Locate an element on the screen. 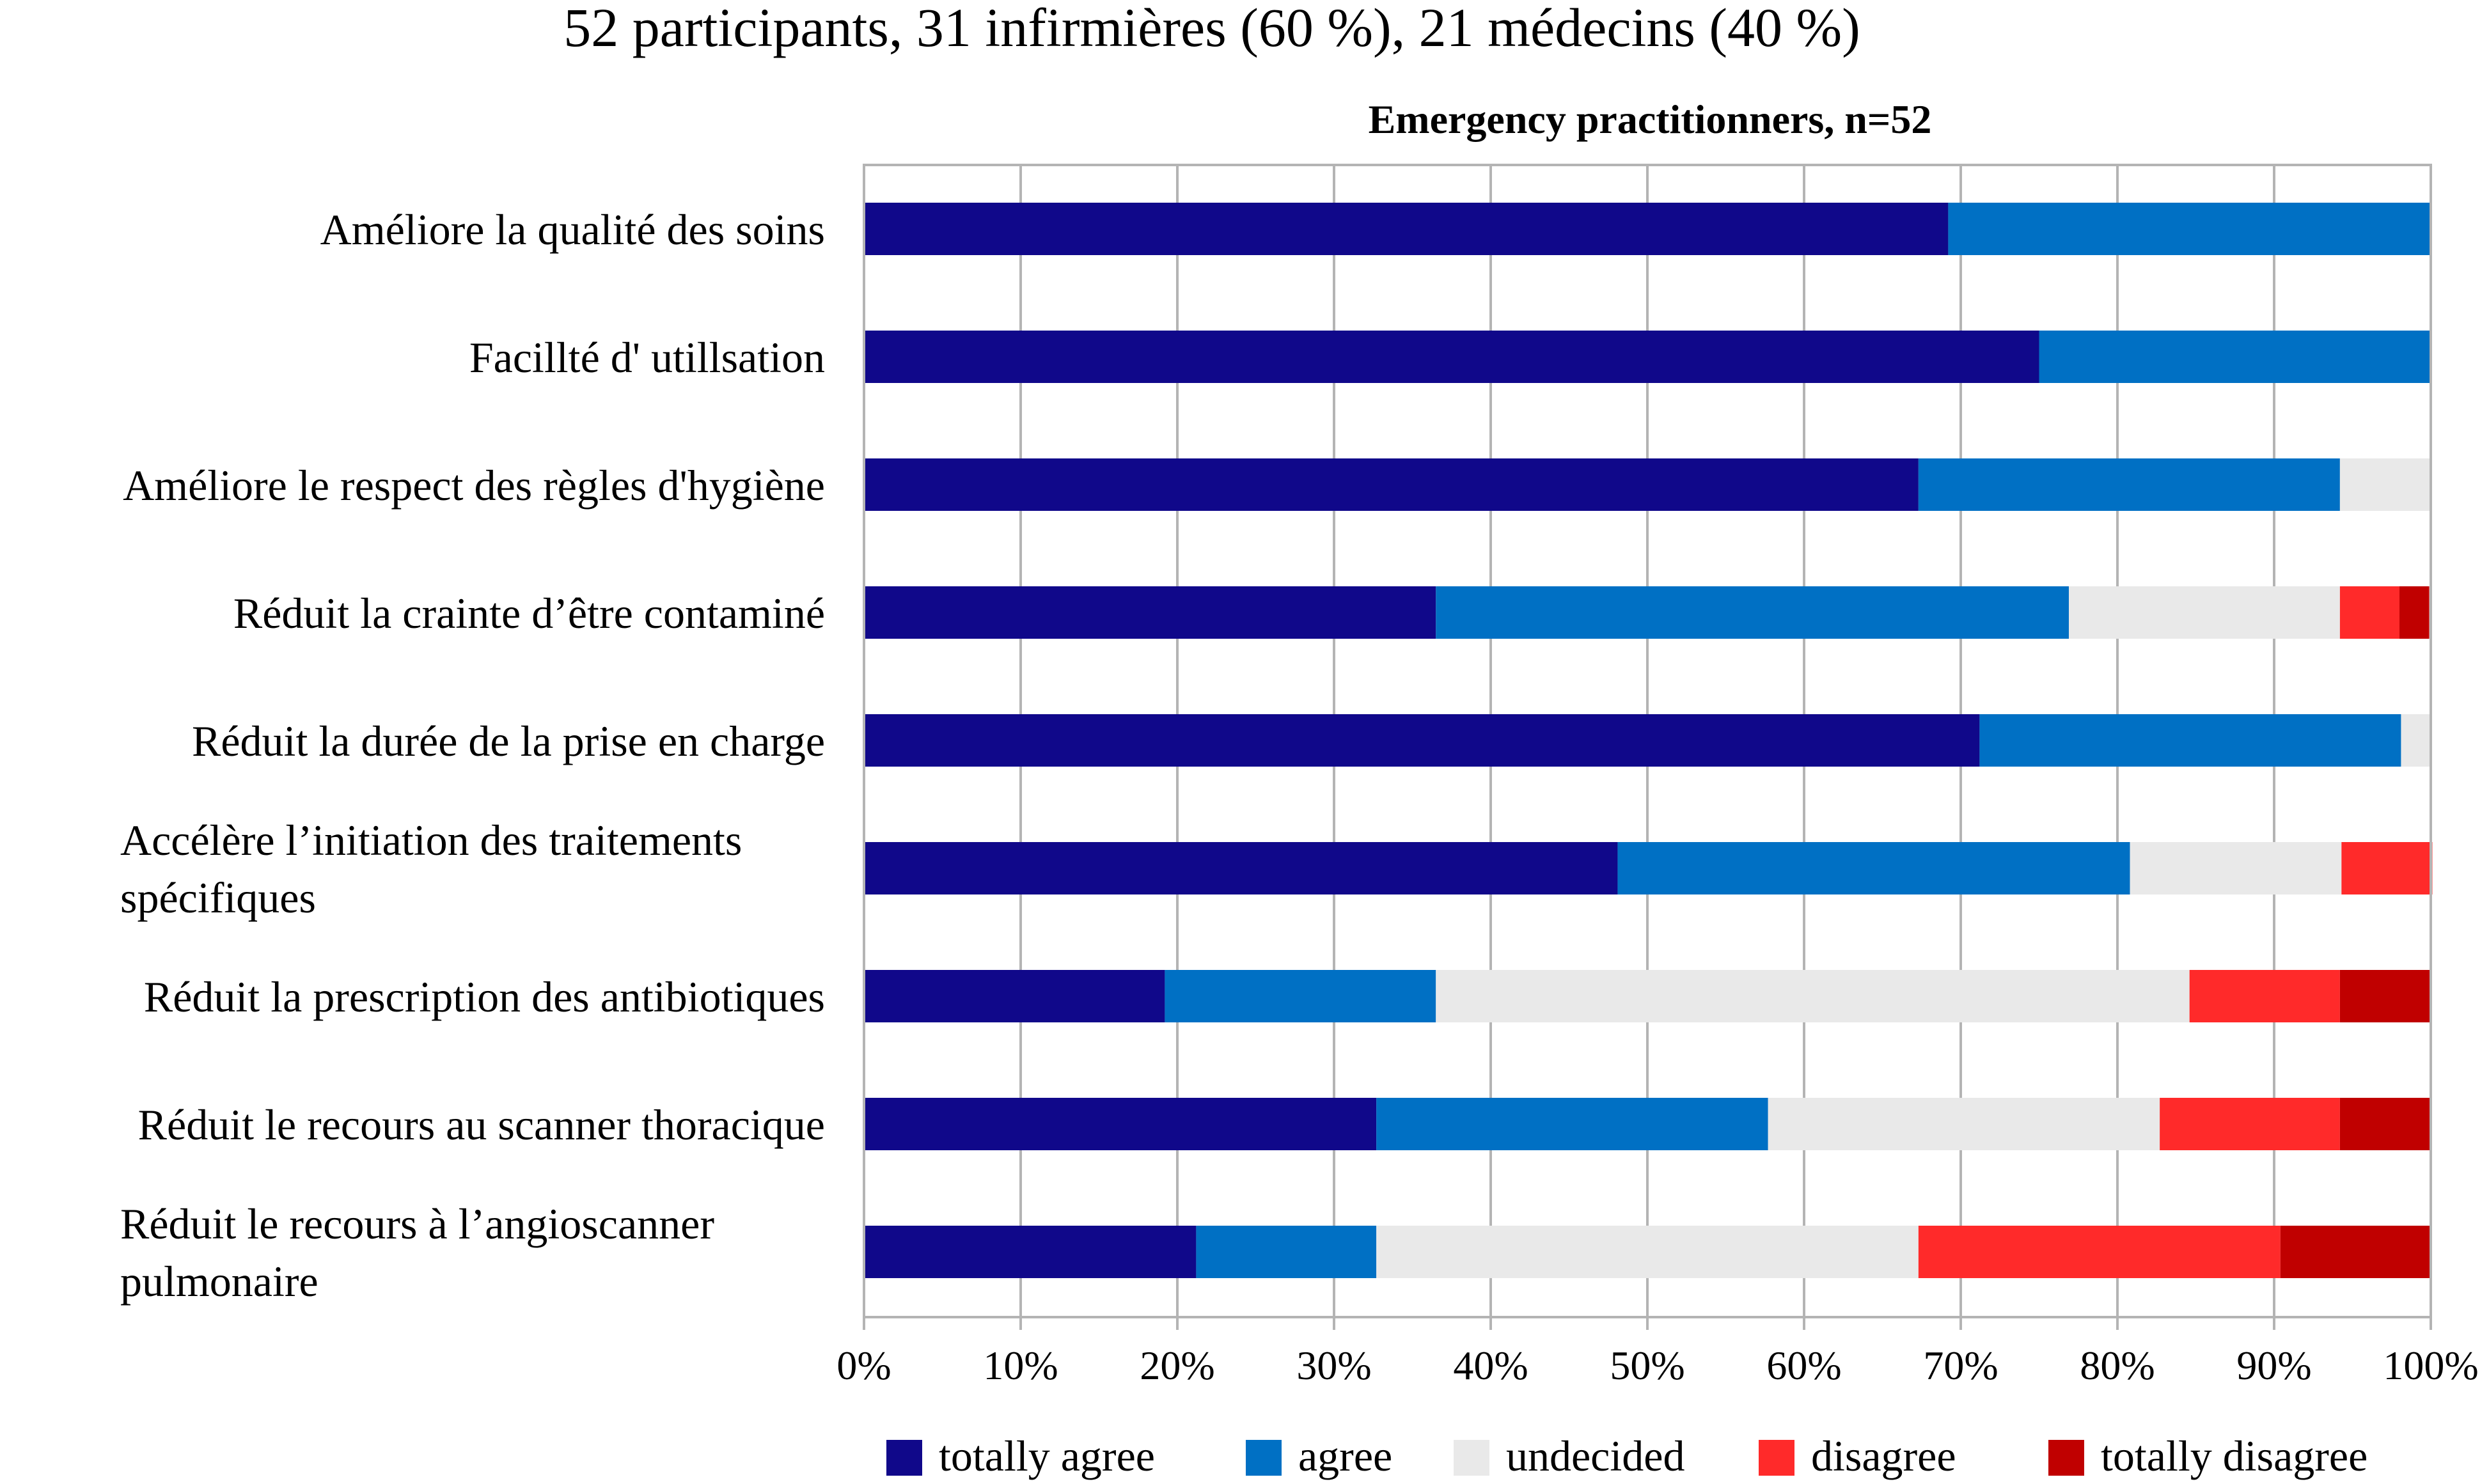  category-label: Réduit le recours au scanner thoracique is located at coordinates (481, 1124).